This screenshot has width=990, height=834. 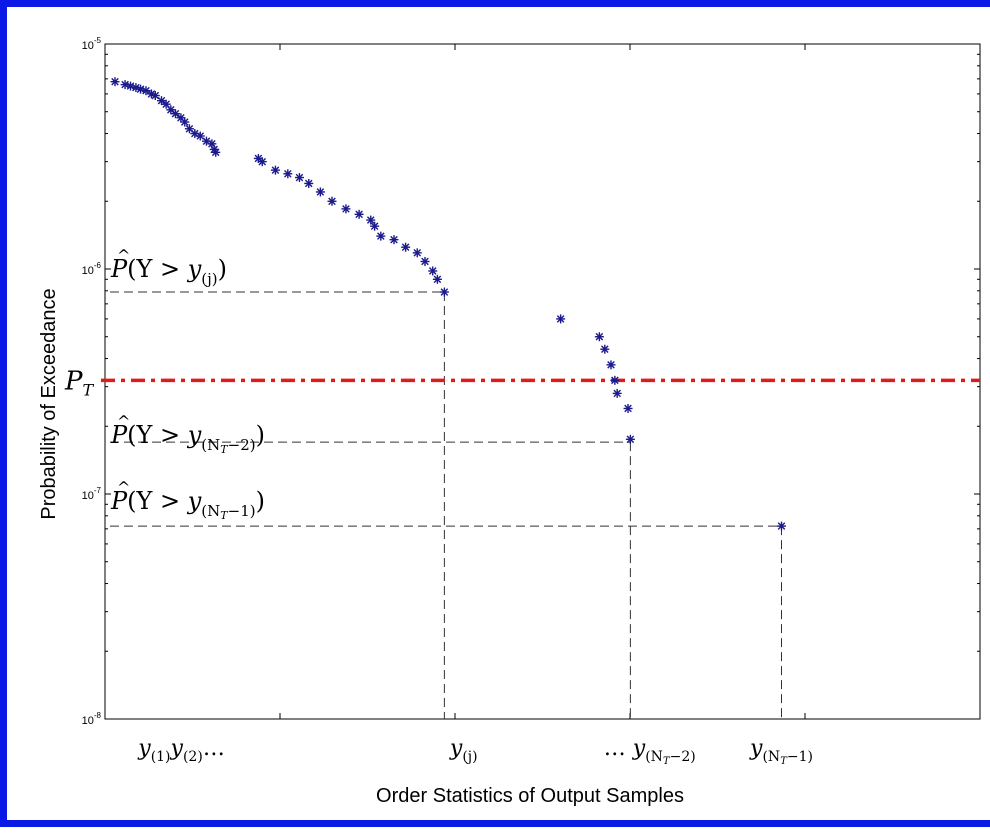 I want to click on x-tick-label: … y(NT−2), so click(x=650, y=751).